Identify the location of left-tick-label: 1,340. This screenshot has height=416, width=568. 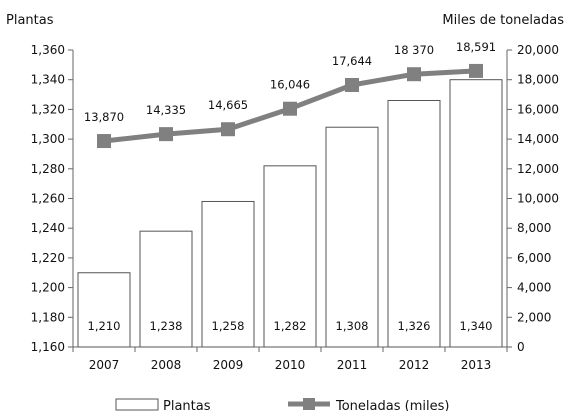
(48, 80).